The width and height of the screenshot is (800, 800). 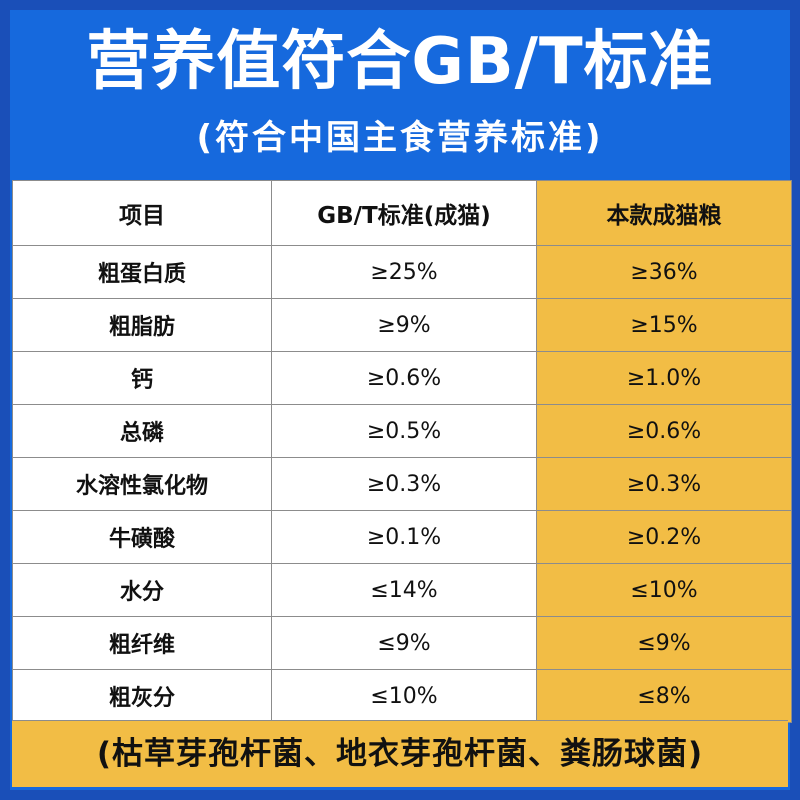 I want to click on row-item: 粗纤维, so click(x=142, y=643).